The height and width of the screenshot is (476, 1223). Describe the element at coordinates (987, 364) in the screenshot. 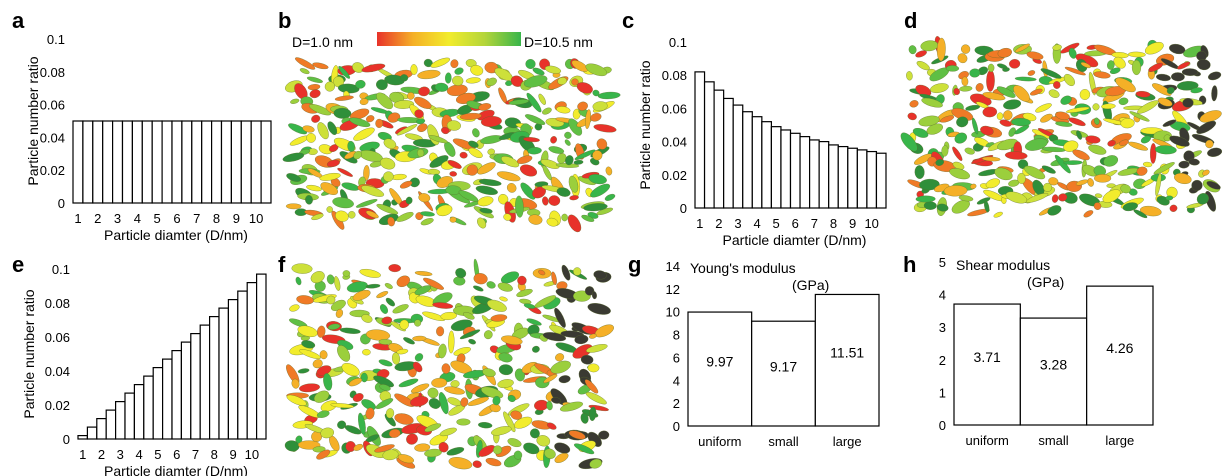

I see `modulus-bar` at that location.